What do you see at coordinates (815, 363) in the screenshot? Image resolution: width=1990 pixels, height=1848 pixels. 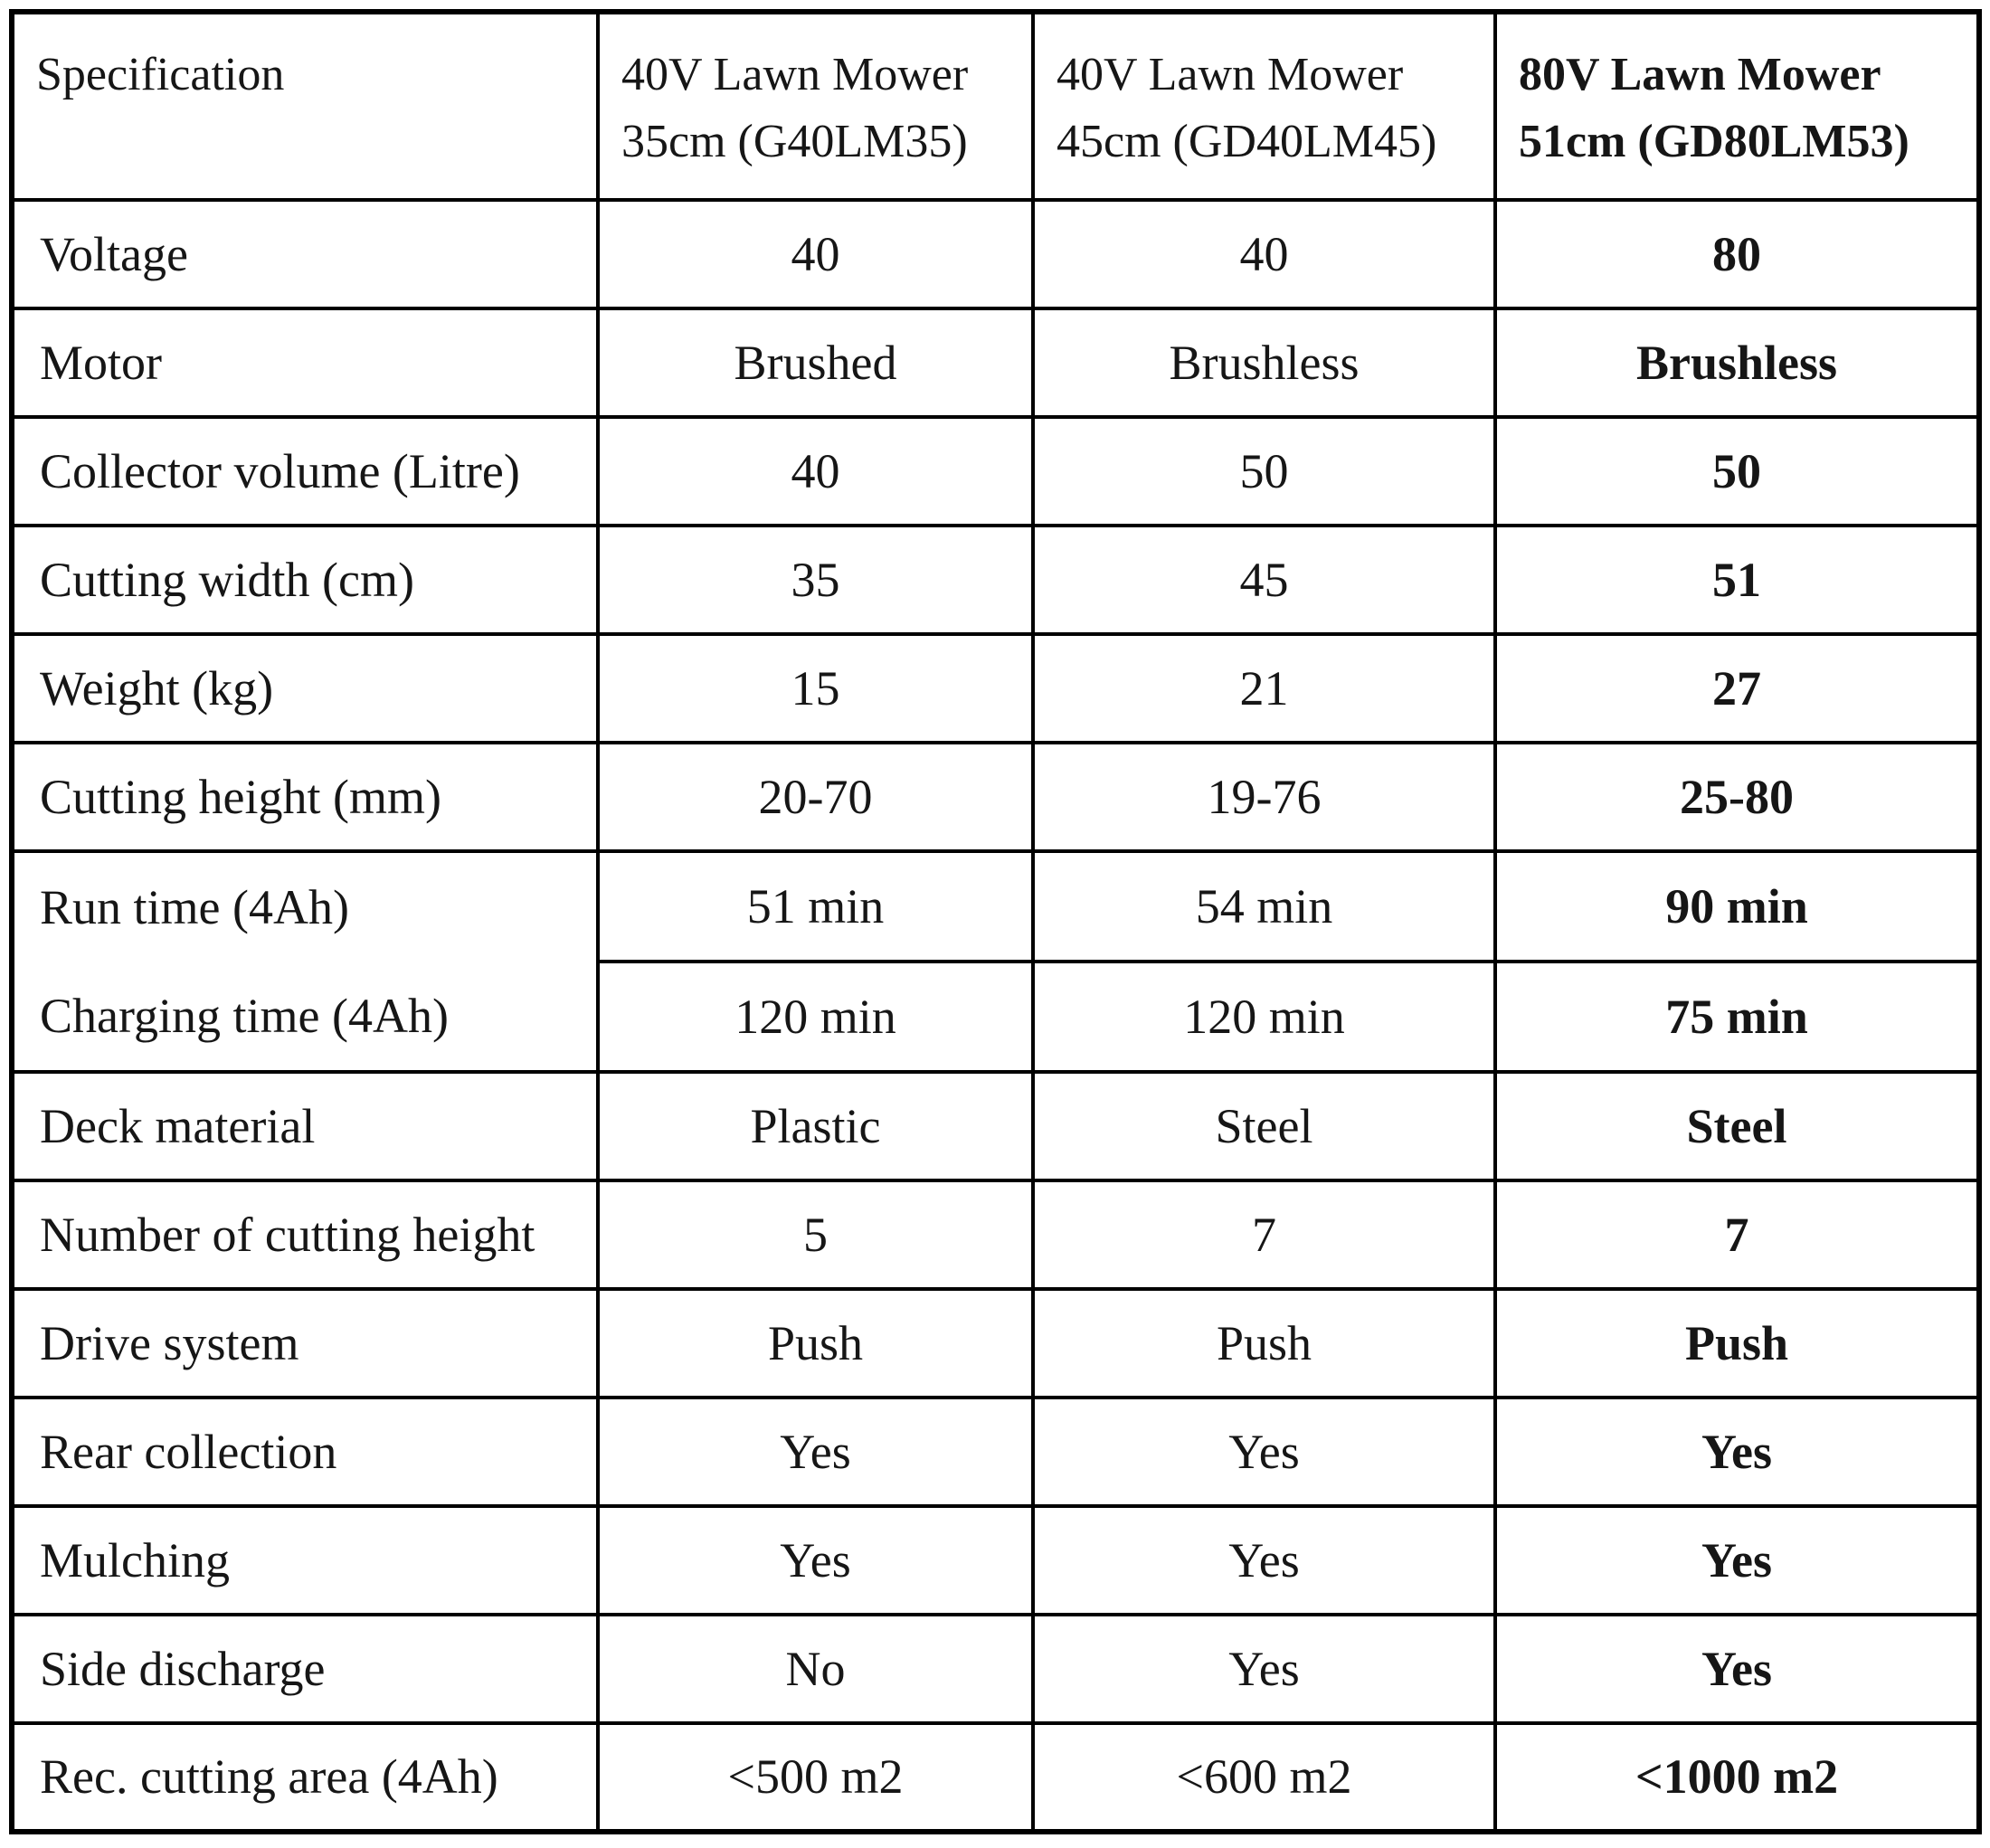 I see `value-cell: Brushed` at bounding box center [815, 363].